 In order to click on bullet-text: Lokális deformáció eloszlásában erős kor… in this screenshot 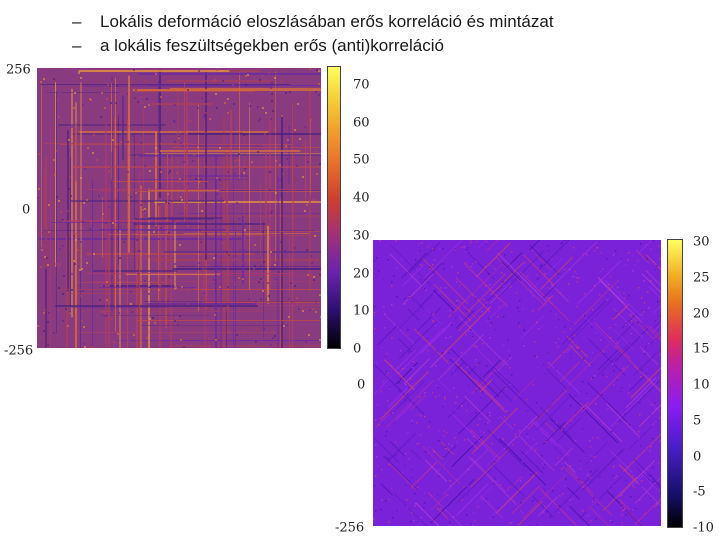, I will do `click(327, 21)`.